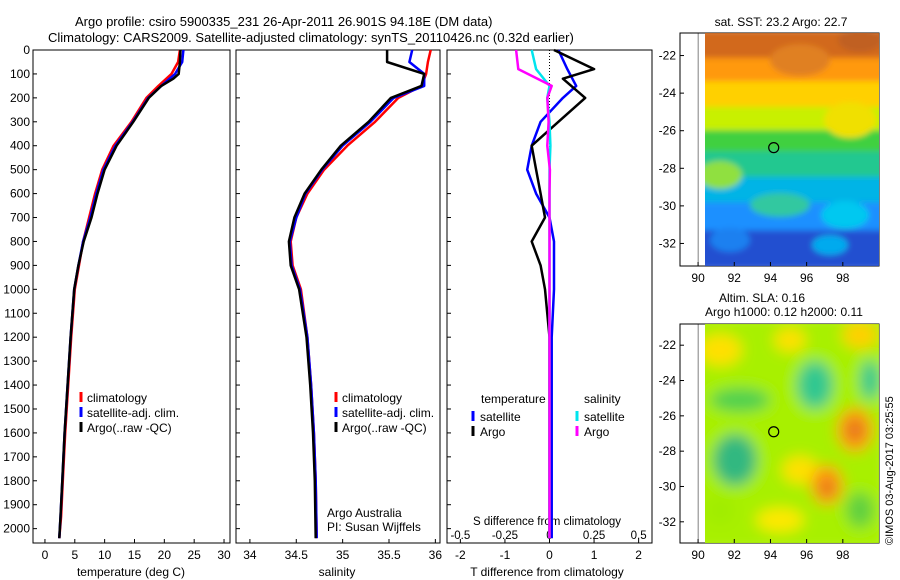 The image size is (900, 580). Describe the element at coordinates (460, 555) in the screenshot. I see `x-tick-label: -2` at that location.